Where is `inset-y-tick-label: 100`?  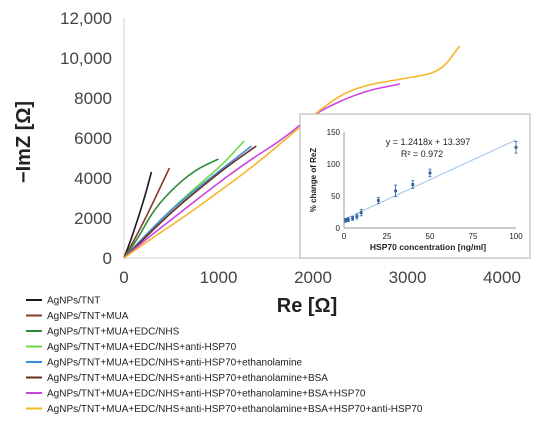
inset-y-tick-label: 100 is located at coordinates (334, 164).